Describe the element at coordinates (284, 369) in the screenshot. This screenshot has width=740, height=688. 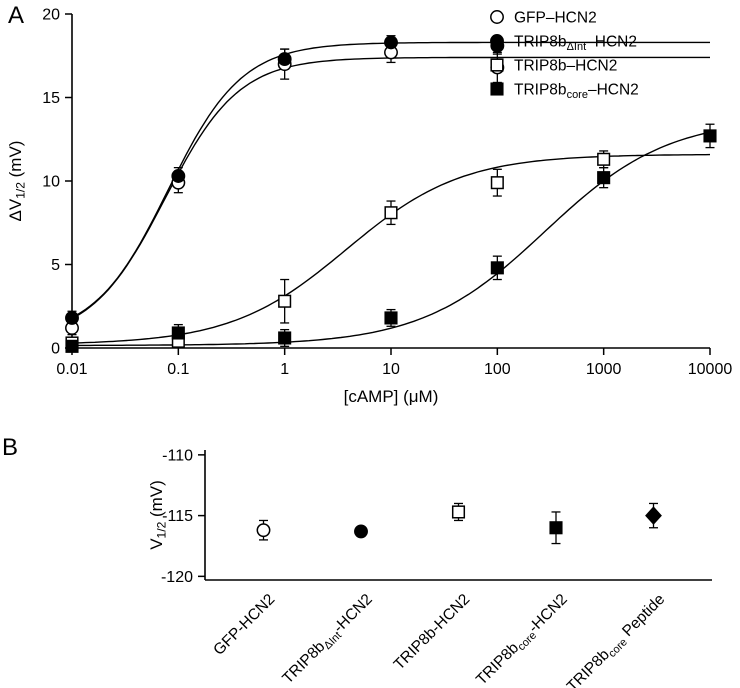
I see `svg-text: 1` at that location.